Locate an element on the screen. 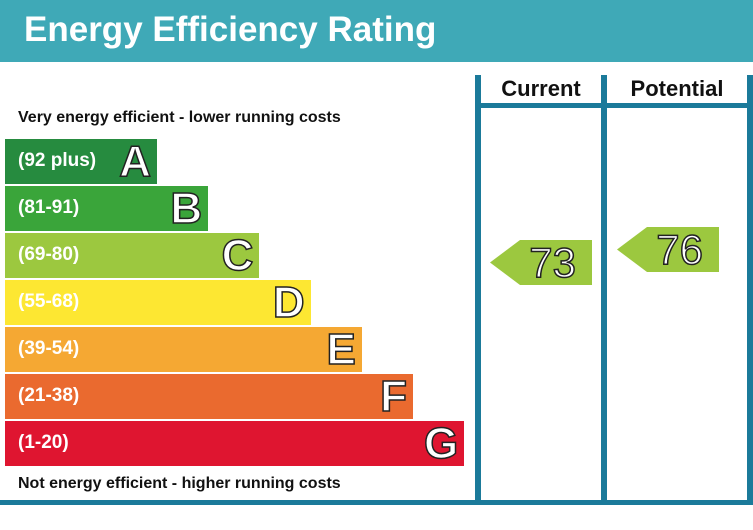 The height and width of the screenshot is (530, 753). band-letter: F is located at coordinates (393, 396).